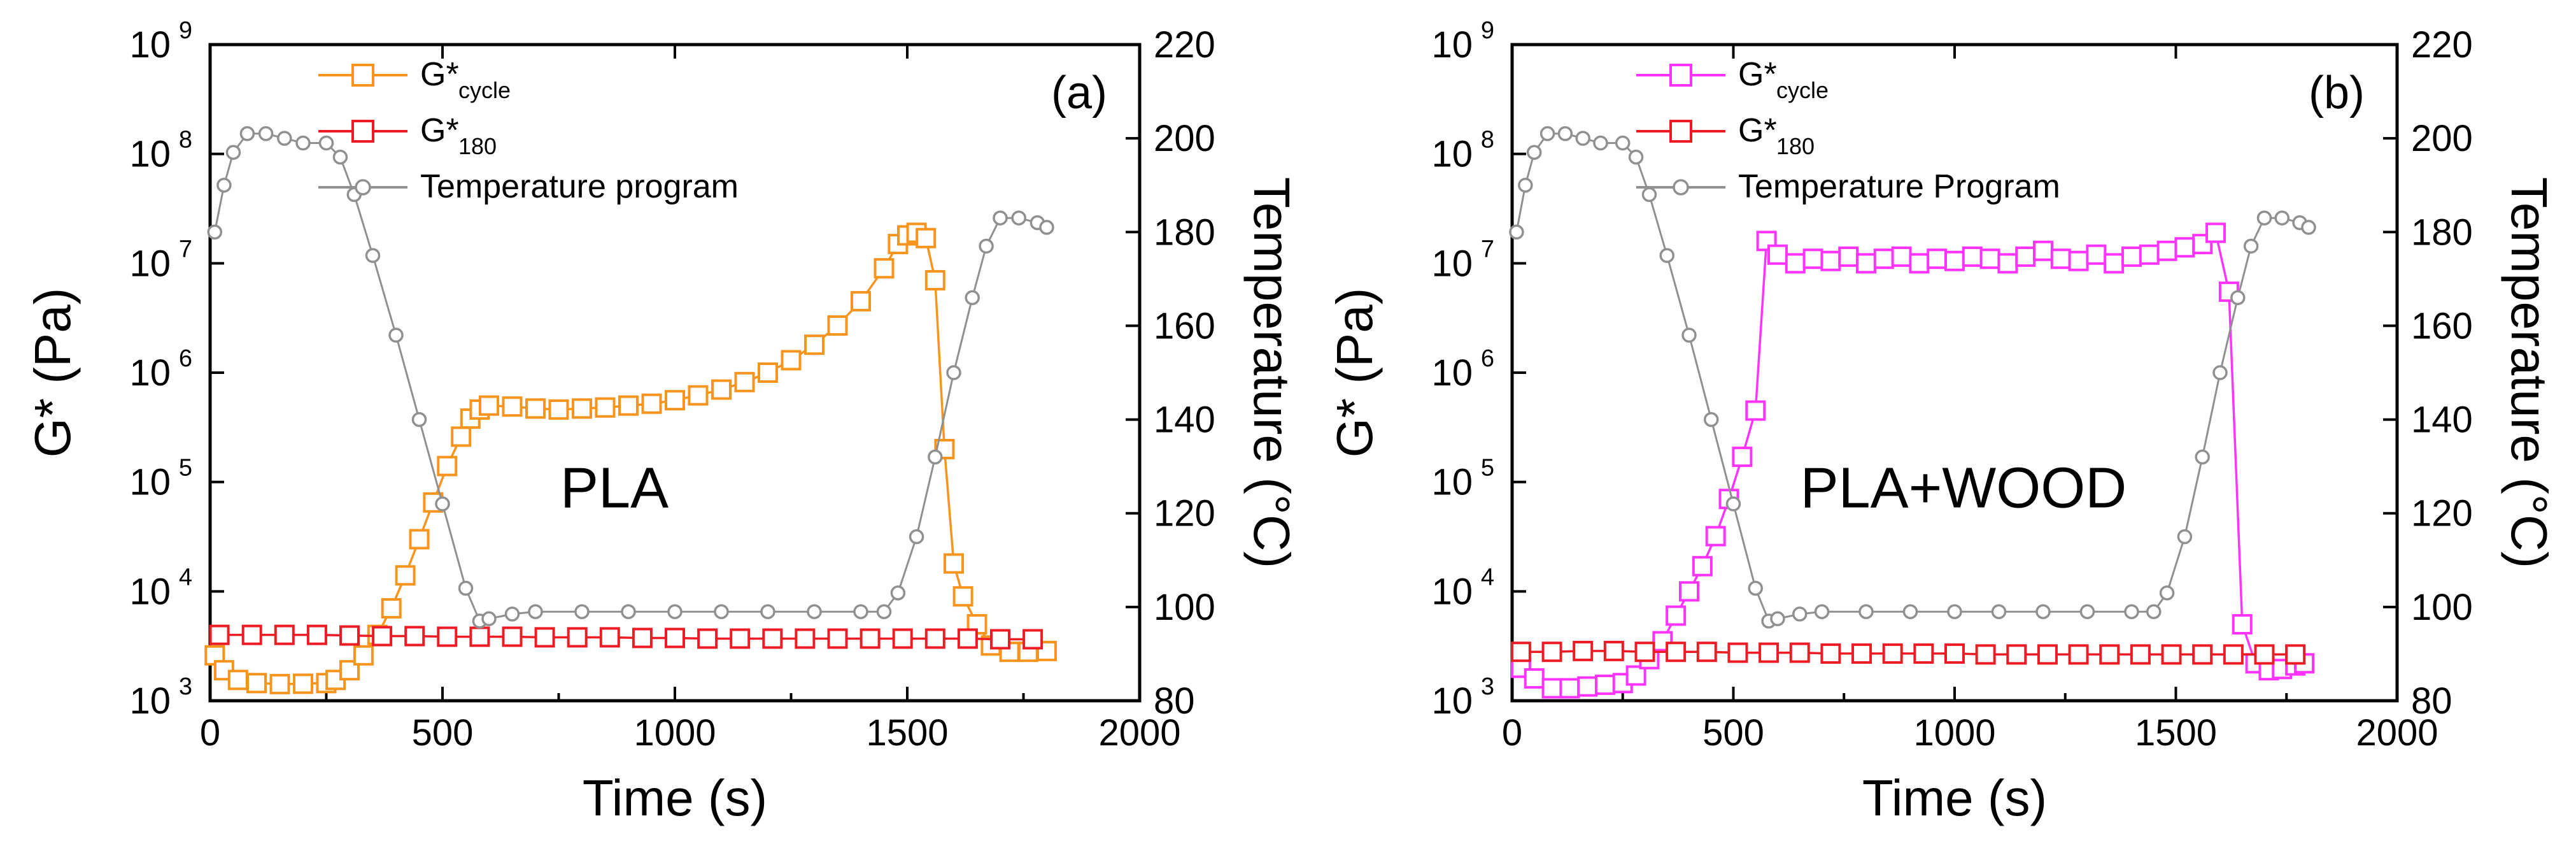  I want to click on legend-subscript: cycle, so click(1802, 90).